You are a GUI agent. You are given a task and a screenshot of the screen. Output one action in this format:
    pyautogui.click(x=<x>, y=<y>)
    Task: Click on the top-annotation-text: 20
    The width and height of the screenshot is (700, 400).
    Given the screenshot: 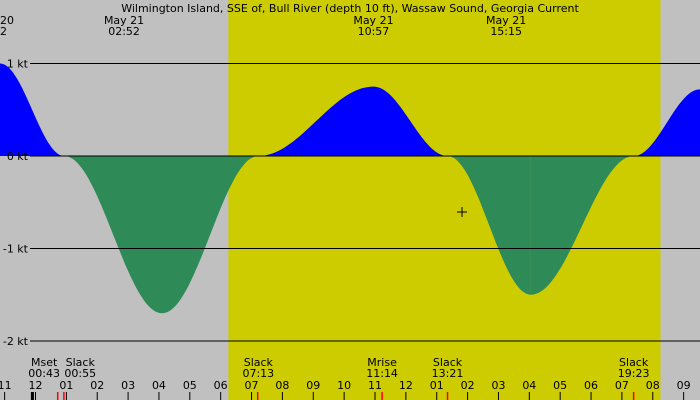 What is the action you would take?
    pyautogui.click(x=7, y=20)
    